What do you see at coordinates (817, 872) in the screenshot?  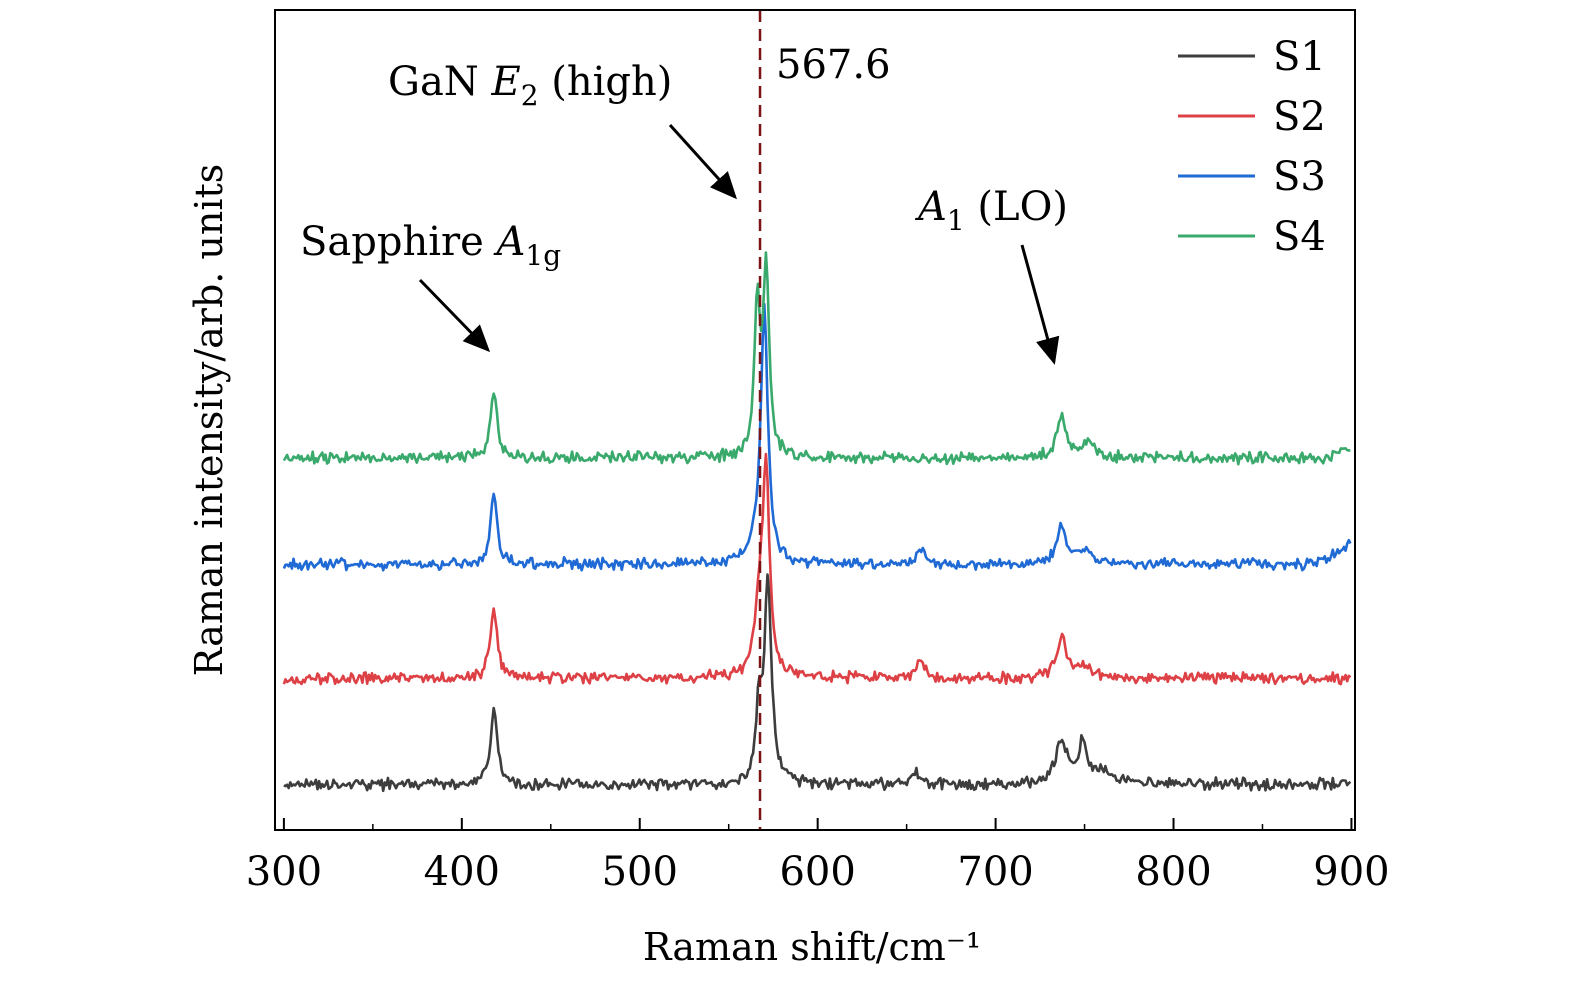 I see `x-tick-label: 600` at bounding box center [817, 872].